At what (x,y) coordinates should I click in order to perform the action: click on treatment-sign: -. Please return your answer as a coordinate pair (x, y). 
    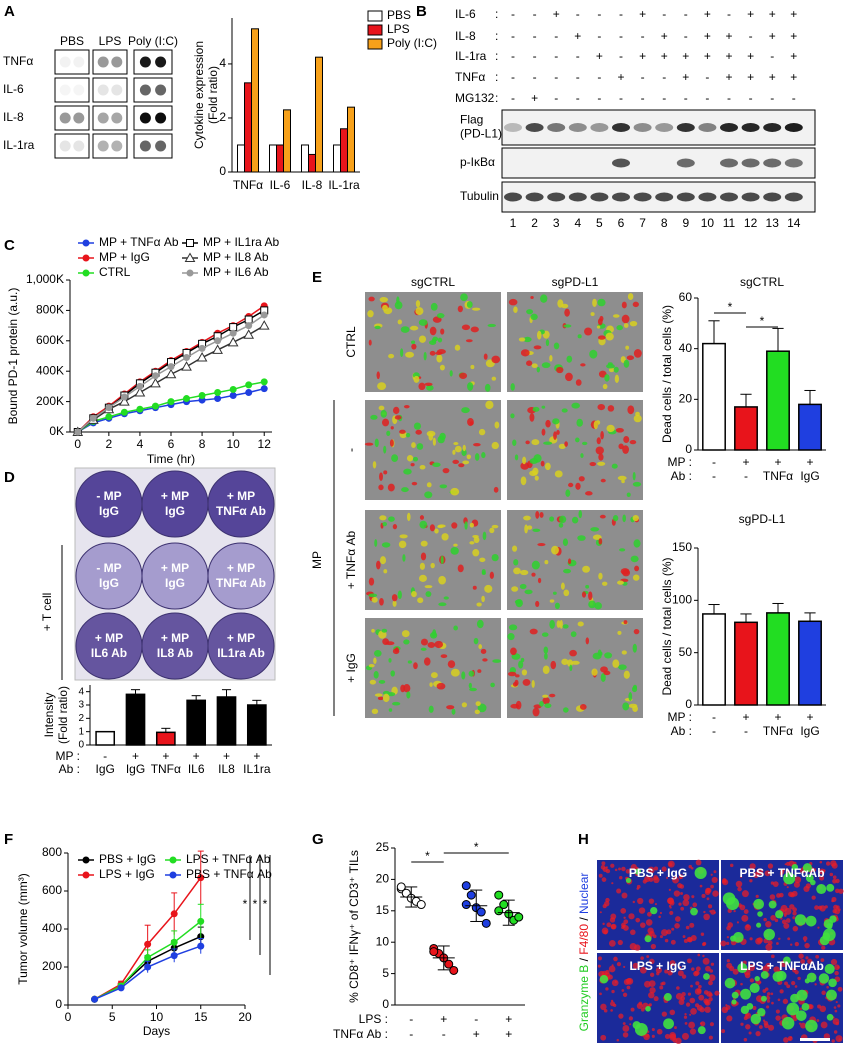
    Looking at the image, I should click on (556, 77).